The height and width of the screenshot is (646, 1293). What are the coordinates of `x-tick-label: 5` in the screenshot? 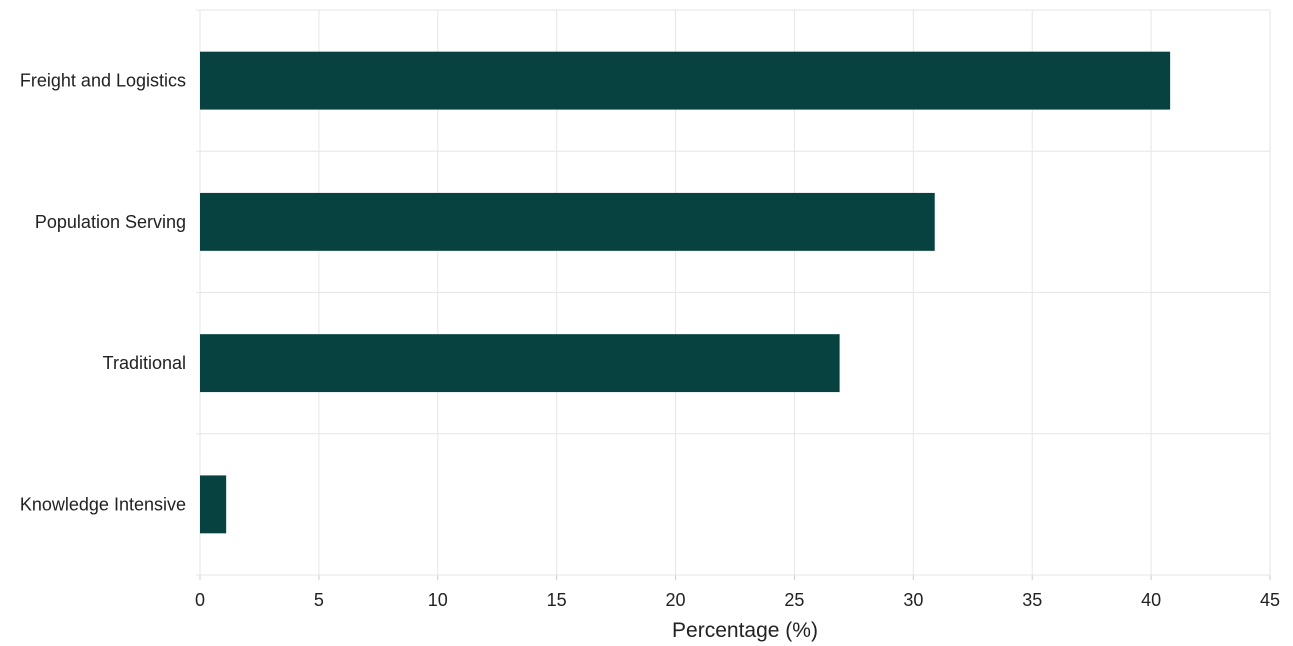 It's located at (319, 600).